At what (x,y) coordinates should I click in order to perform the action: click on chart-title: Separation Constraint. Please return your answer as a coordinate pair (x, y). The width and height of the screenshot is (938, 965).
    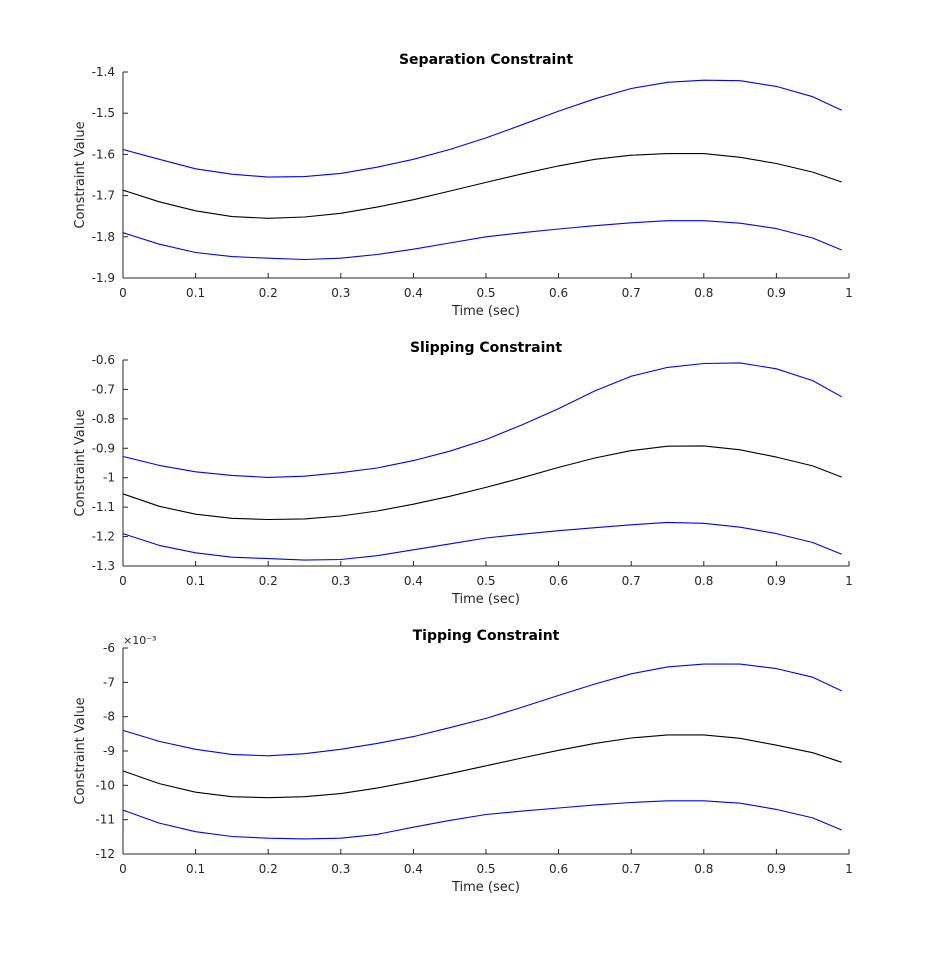
    Looking at the image, I should click on (486, 60).